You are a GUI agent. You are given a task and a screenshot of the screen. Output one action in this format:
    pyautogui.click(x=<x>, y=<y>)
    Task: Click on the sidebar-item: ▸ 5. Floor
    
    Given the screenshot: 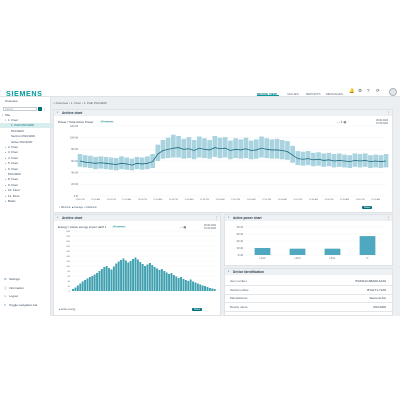 What is the action you would take?
    pyautogui.click(x=27, y=163)
    